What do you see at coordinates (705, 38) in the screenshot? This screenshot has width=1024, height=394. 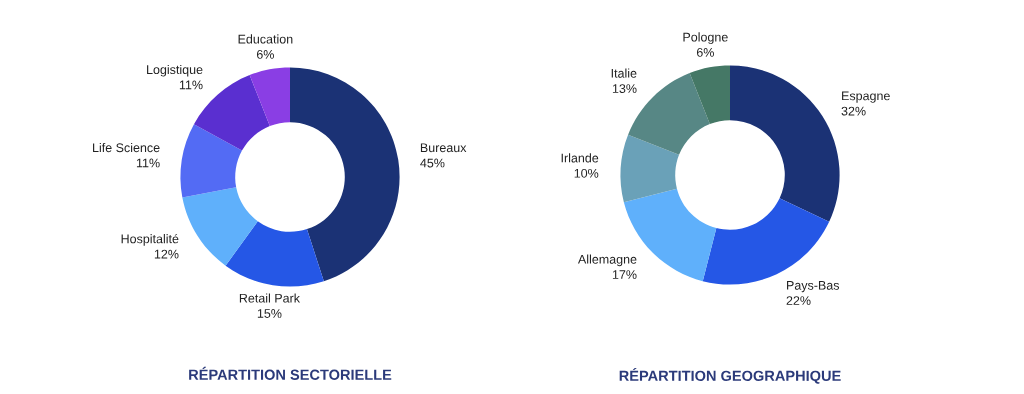 I see `slice-label: Pologne` at bounding box center [705, 38].